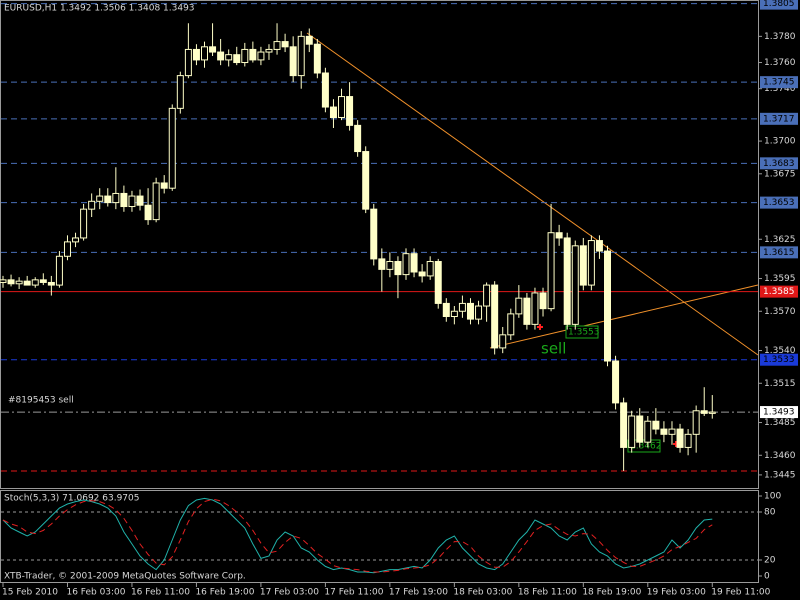 Image resolution: width=800 pixels, height=600 pixels. Describe the element at coordinates (553, 349) in the screenshot. I see `signal-label: sell` at that location.